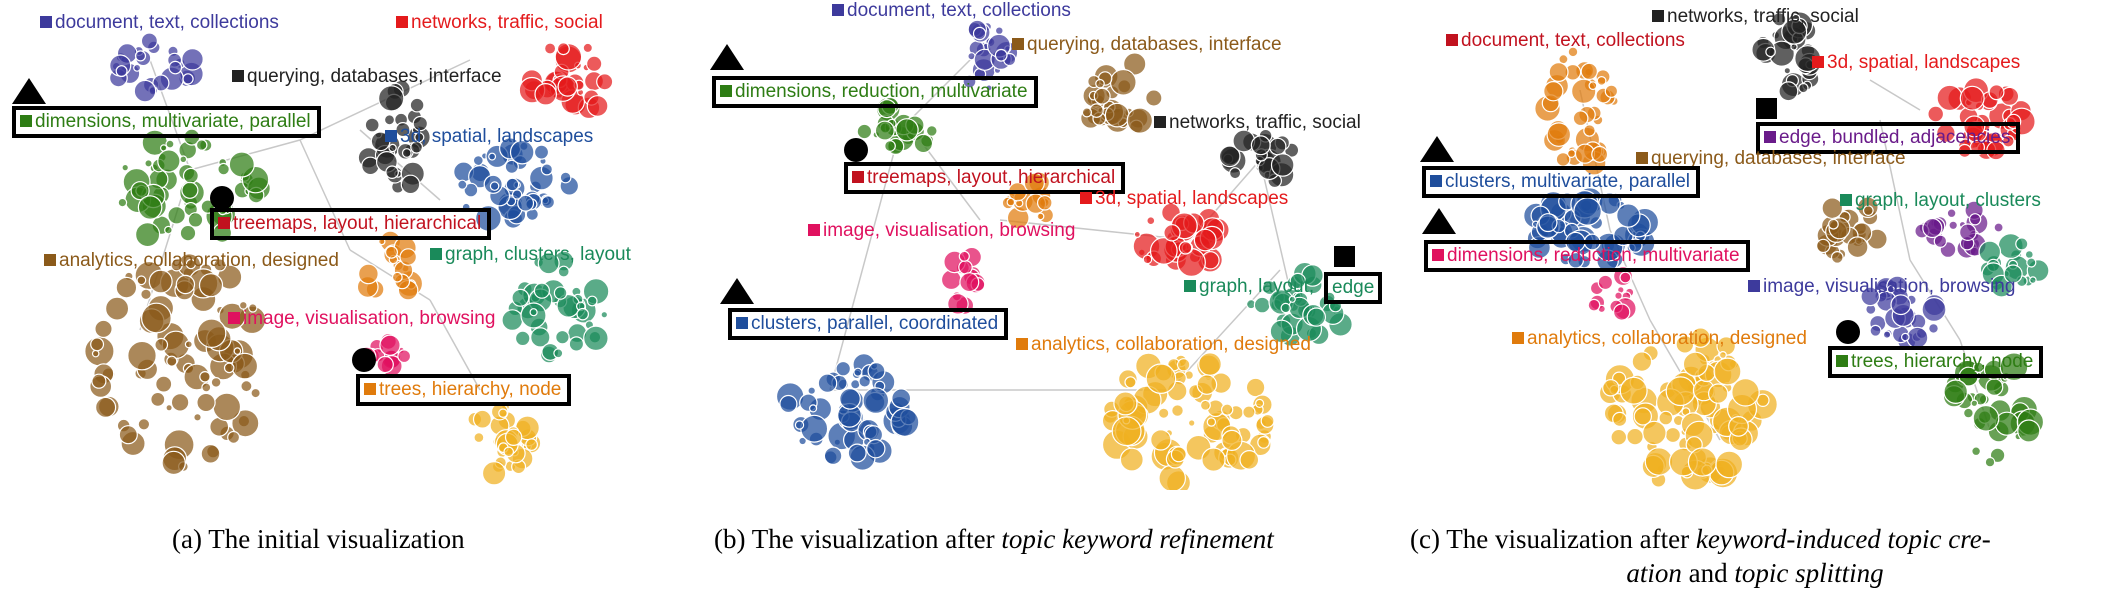 The height and width of the screenshot is (603, 2112). I want to click on caption-text: (a) The initial visualization, so click(318, 539).